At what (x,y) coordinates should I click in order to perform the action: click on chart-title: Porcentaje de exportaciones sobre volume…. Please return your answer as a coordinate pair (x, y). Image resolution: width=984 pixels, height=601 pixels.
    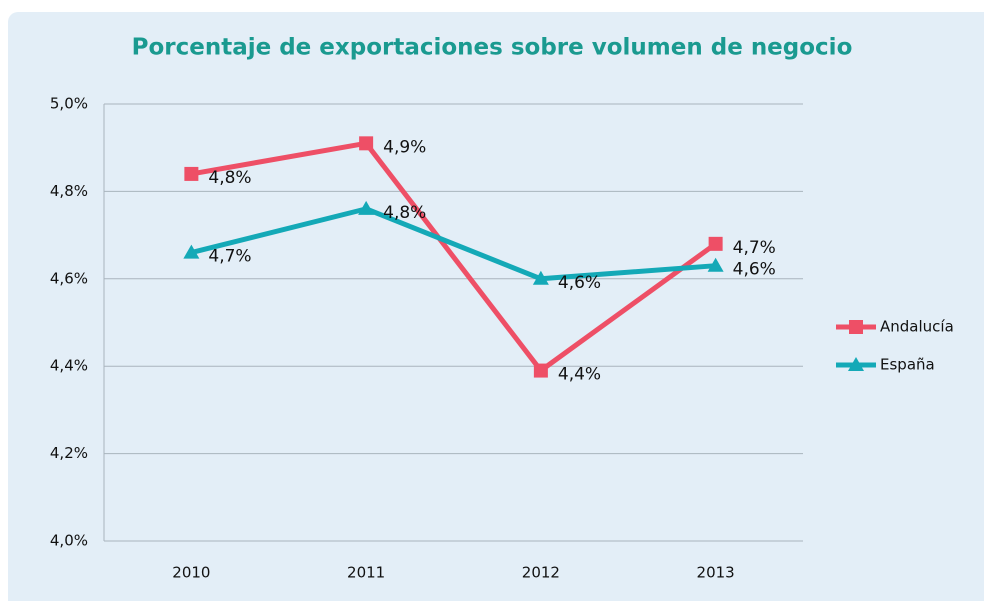
    Looking at the image, I should click on (492, 48).